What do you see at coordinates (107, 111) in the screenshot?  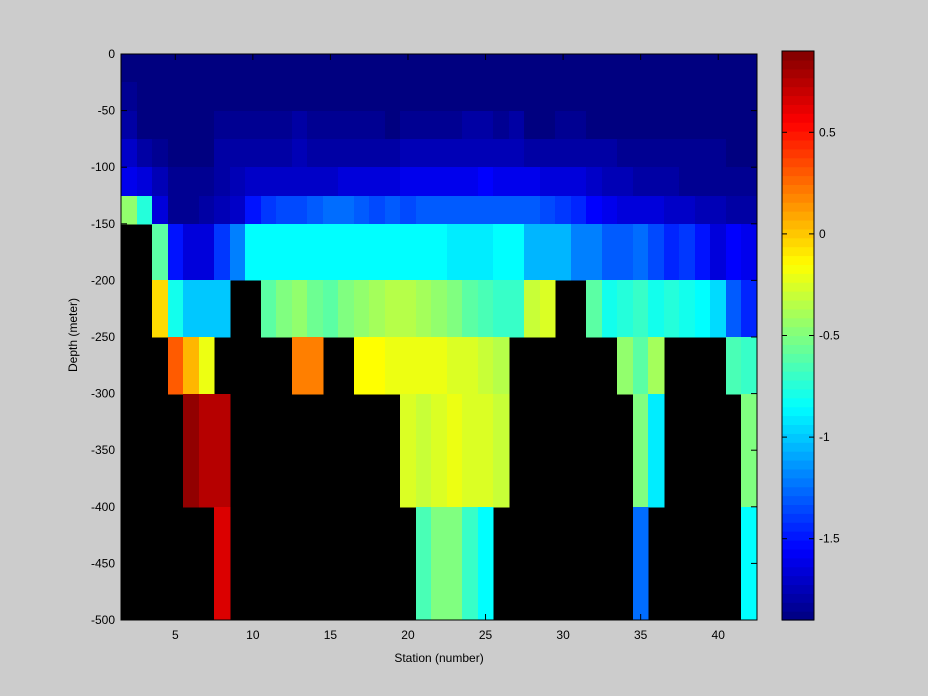 I see `y-tick-label: -50` at bounding box center [107, 111].